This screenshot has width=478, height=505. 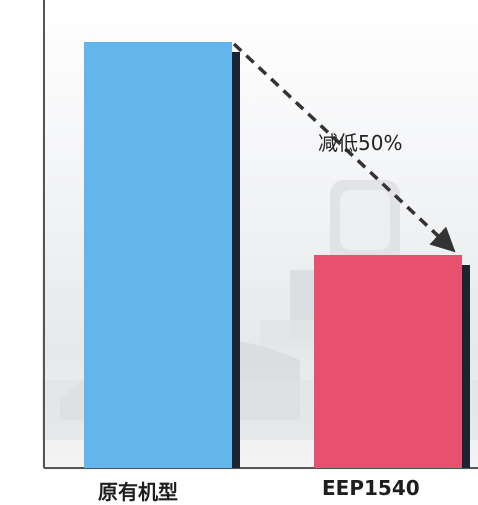 What do you see at coordinates (388, 361) in the screenshot?
I see `bar-eep1540` at bounding box center [388, 361].